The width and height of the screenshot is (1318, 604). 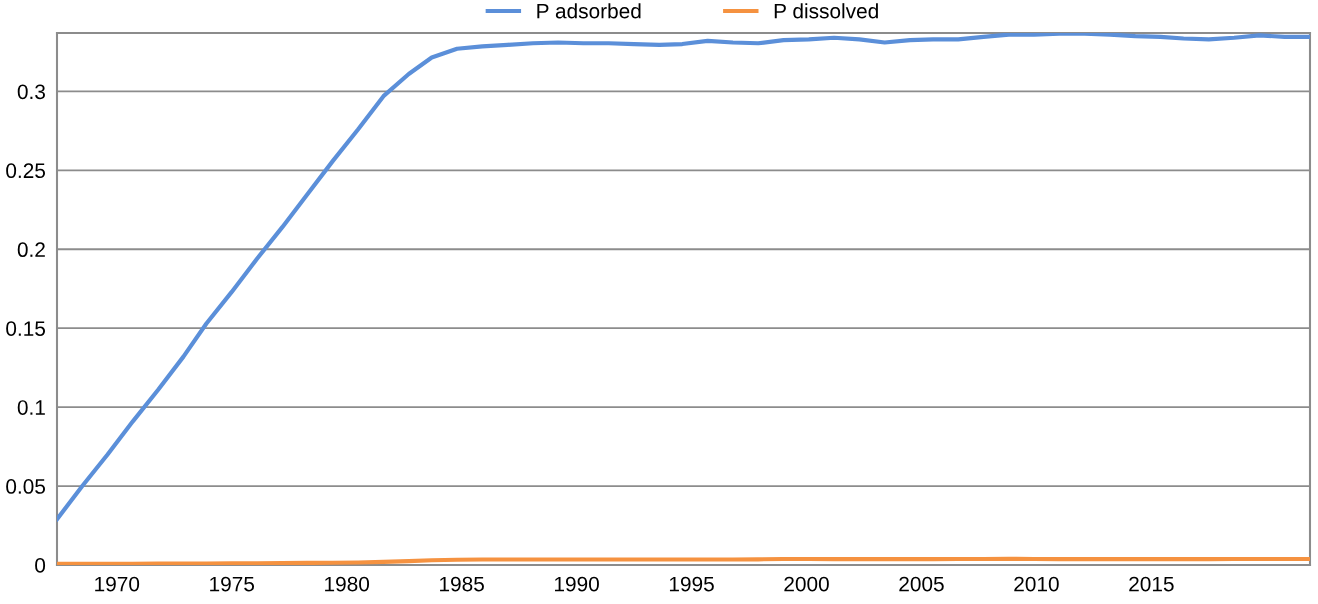 What do you see at coordinates (232, 584) in the screenshot?
I see `x-tick-label: 1975` at bounding box center [232, 584].